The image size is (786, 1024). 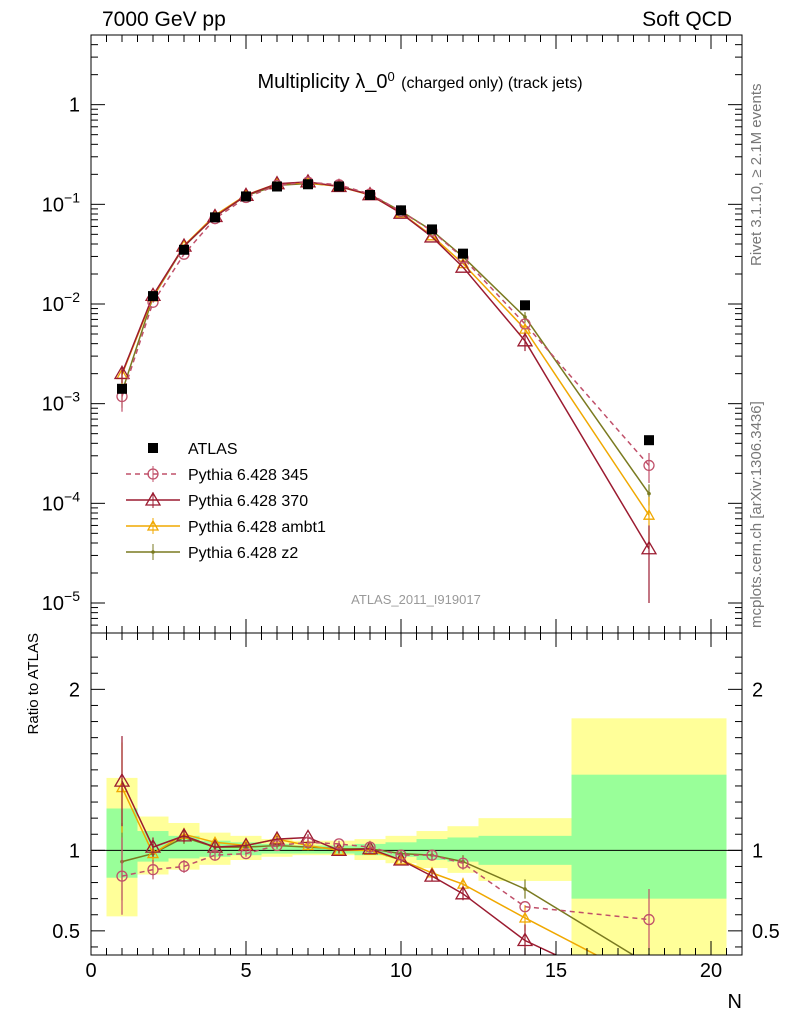 What do you see at coordinates (61, 302) in the screenshot?
I see `y-tick-label-main: 10⁻²` at bounding box center [61, 302].